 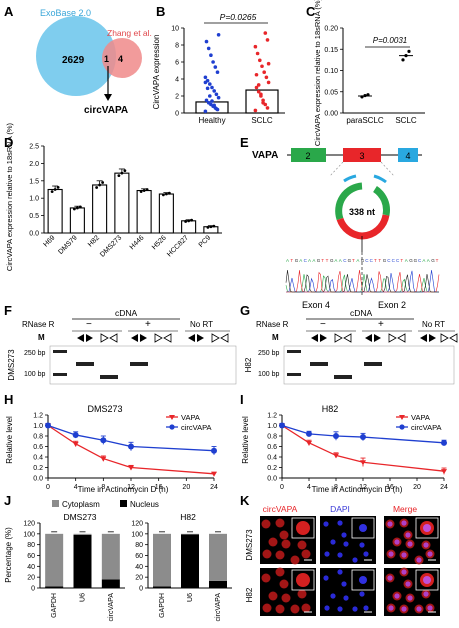 What do you see at coordinates (120, 59) in the screenshot?
I see `venn-right-count: 4` at bounding box center [120, 59].